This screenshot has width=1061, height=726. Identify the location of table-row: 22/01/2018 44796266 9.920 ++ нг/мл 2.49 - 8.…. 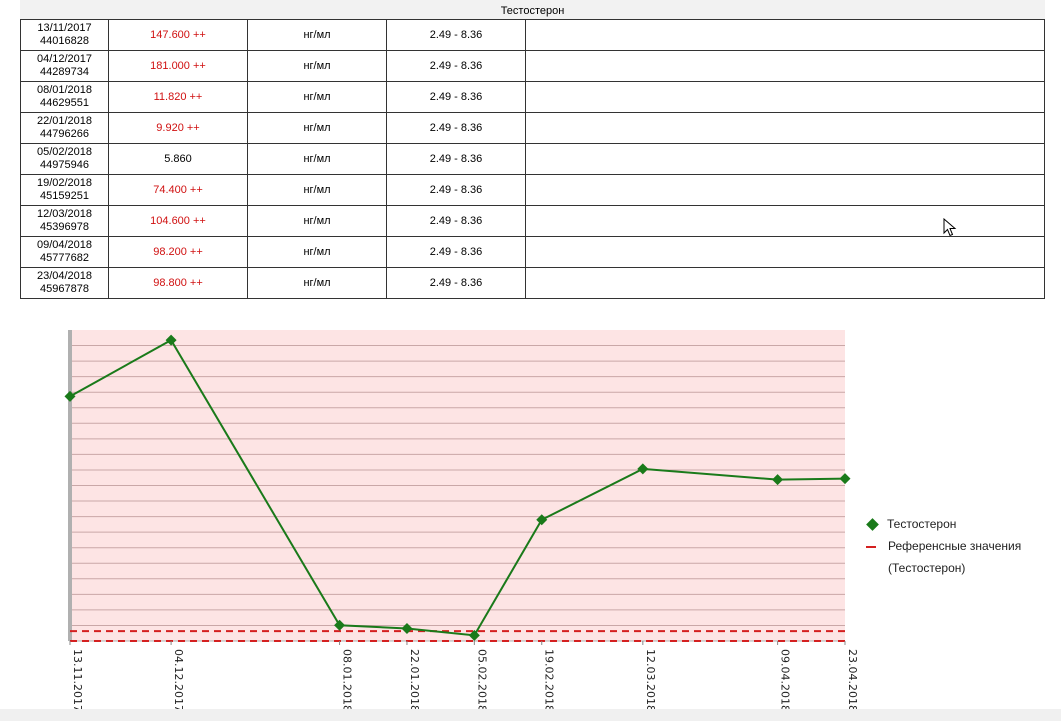
(532, 128).